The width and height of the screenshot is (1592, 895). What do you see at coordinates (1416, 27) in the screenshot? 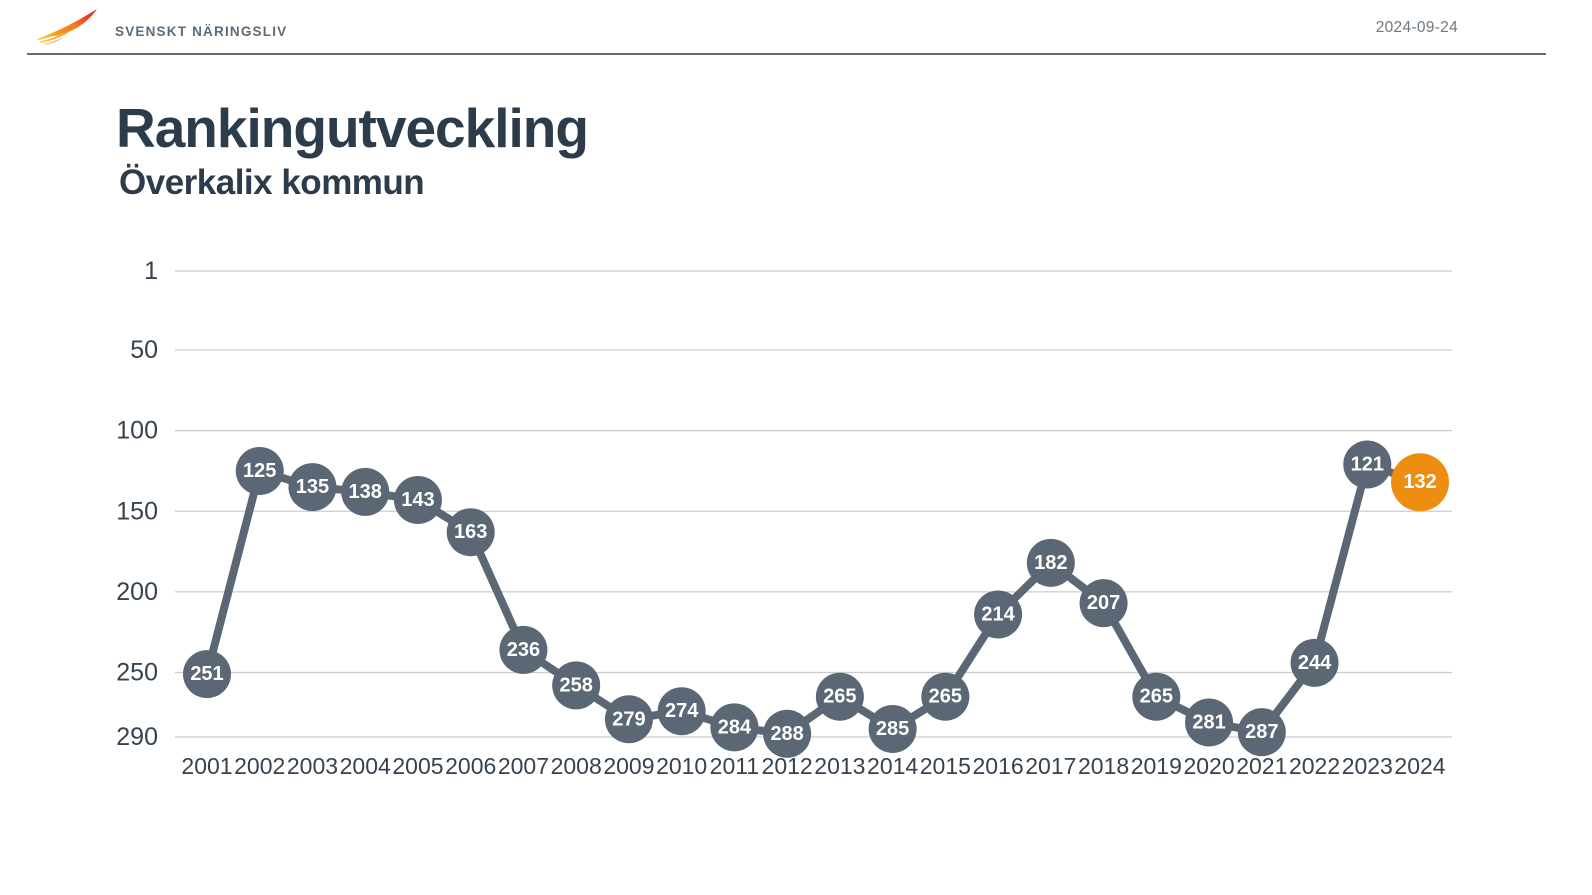
I see `report-date: 2024-09-24` at bounding box center [1416, 27].